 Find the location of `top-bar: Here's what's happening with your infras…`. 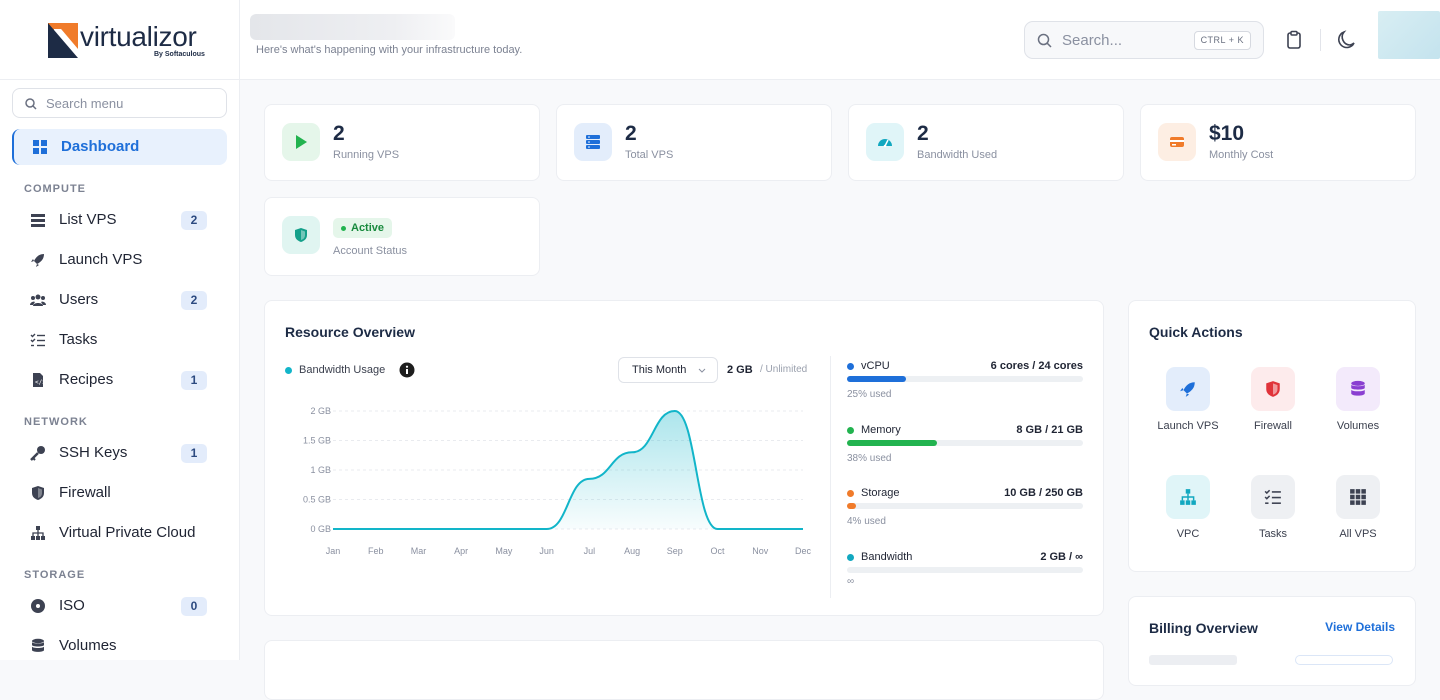

top-bar: Here's what's happening with your infras… is located at coordinates (840, 40).